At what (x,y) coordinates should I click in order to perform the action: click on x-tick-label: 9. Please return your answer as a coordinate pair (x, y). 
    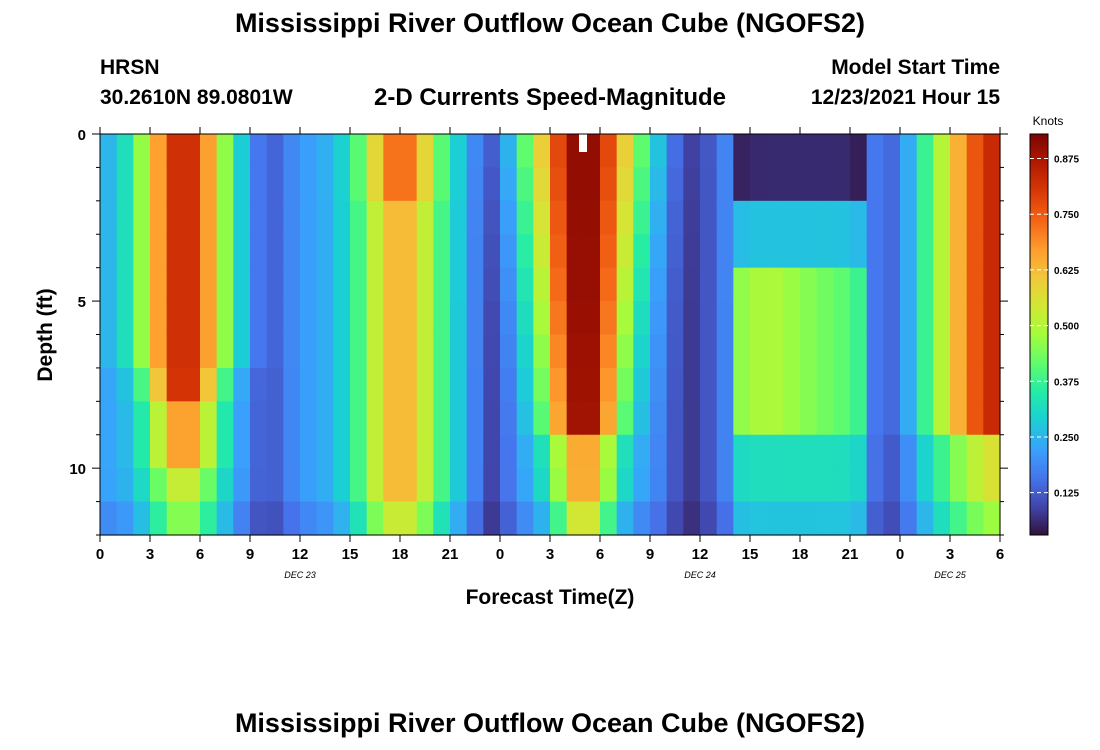
    Looking at the image, I should click on (650, 554).